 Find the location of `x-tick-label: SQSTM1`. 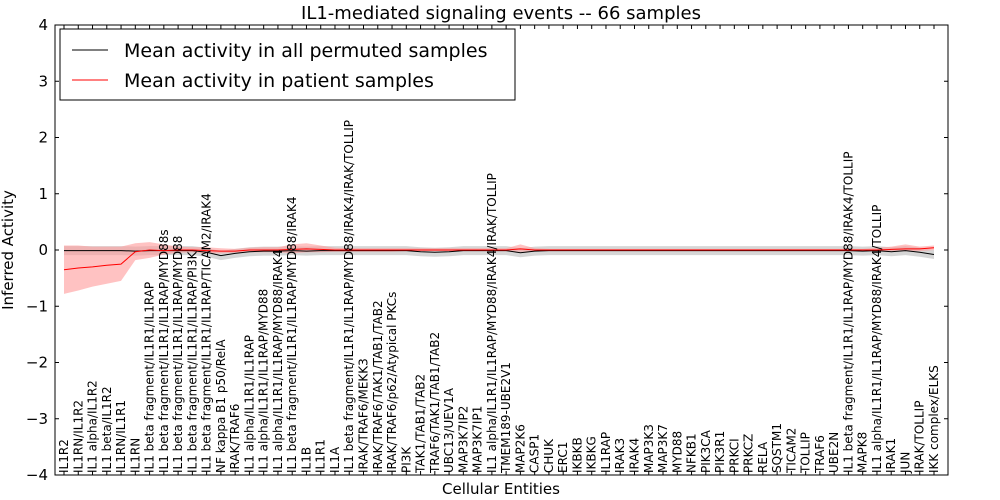

x-tick-label: SQSTM1 is located at coordinates (777, 448).